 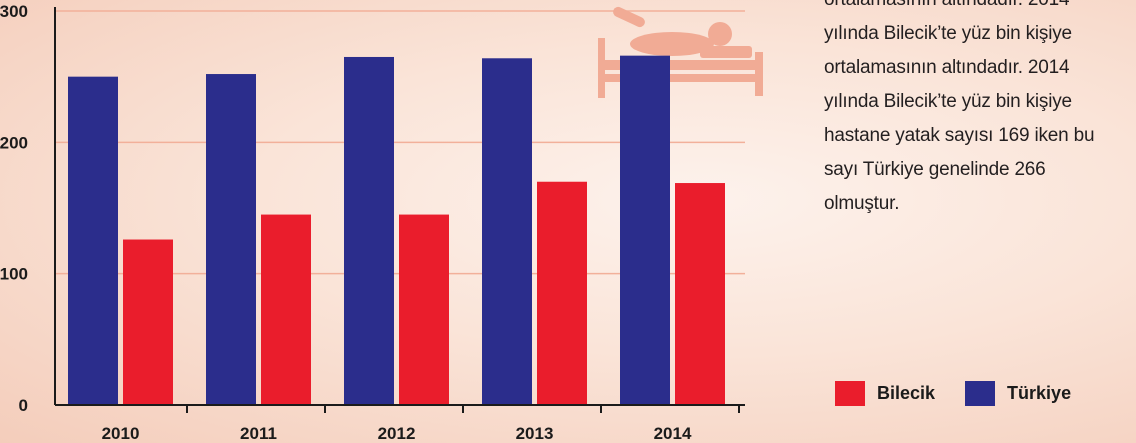 What do you see at coordinates (535, 433) in the screenshot?
I see `x-tick-label: 2013` at bounding box center [535, 433].